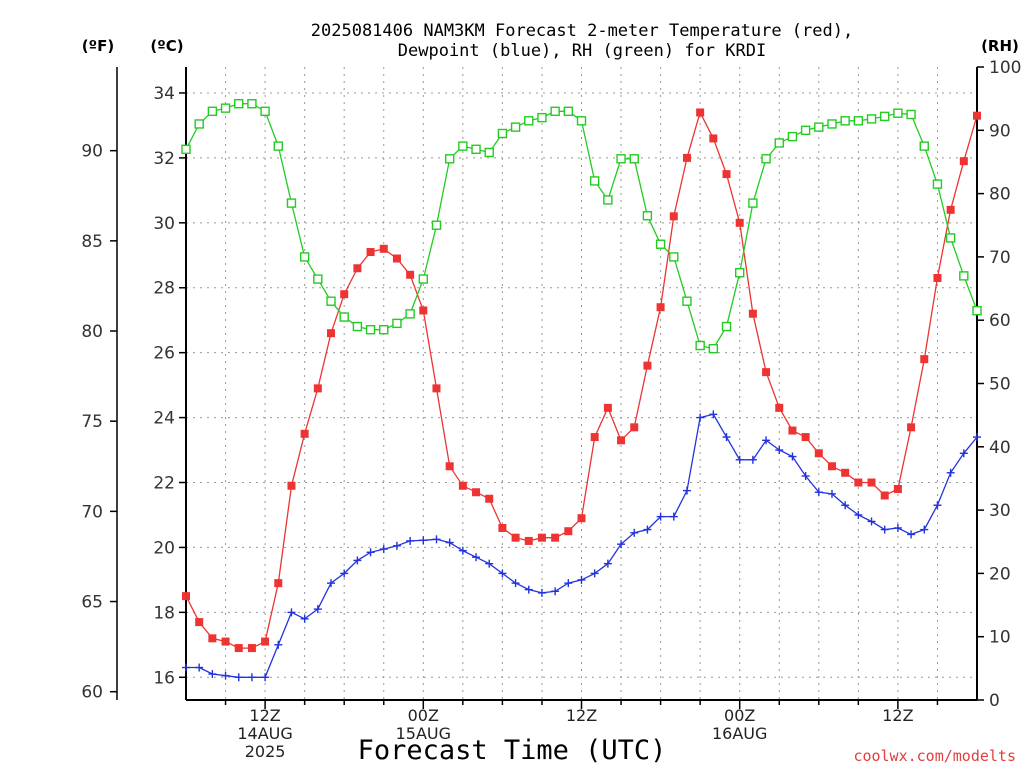 The height and width of the screenshot is (768, 1024). Describe the element at coordinates (512, 750) in the screenshot. I see `x-axis-label: Forecast Time (UTC)` at that location.